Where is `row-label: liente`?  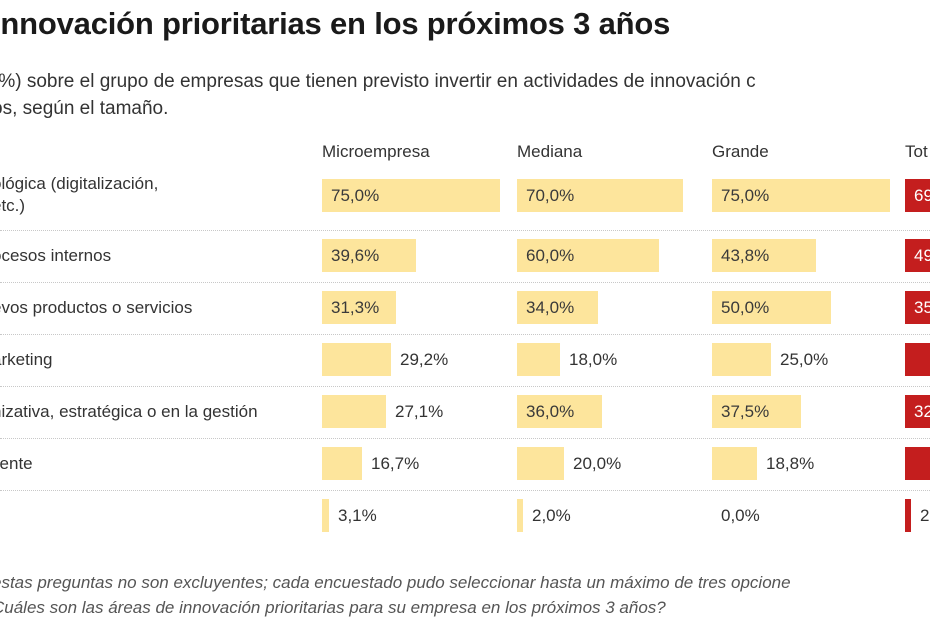
row-label: liente is located at coordinates (16, 463).